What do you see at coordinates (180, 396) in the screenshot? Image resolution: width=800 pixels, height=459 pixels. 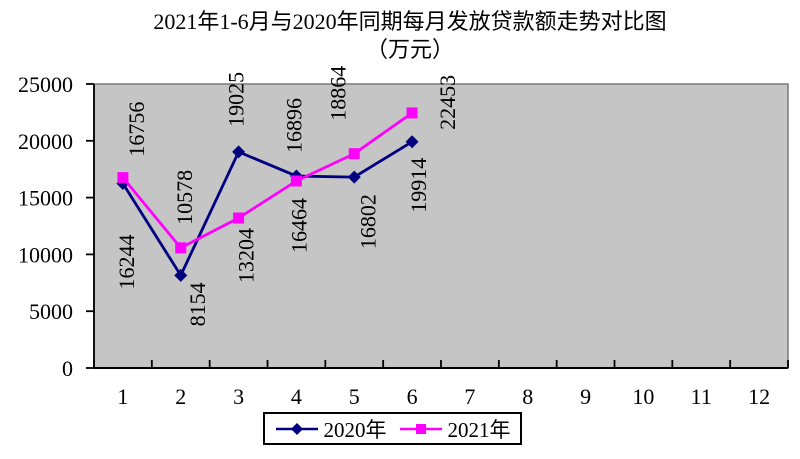 I see `x-axis-label: 2` at bounding box center [180, 396].